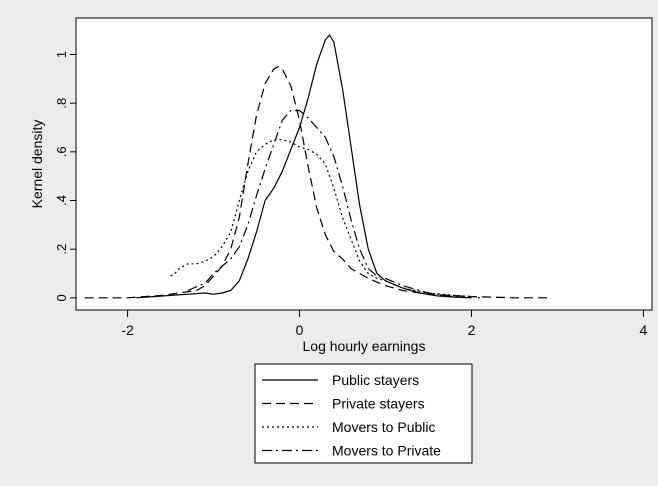 Image resolution: width=658 pixels, height=486 pixels. What do you see at coordinates (65, 176) in the screenshot?
I see `y-axis: 0 .2 .4 .6 .8 1` at bounding box center [65, 176].